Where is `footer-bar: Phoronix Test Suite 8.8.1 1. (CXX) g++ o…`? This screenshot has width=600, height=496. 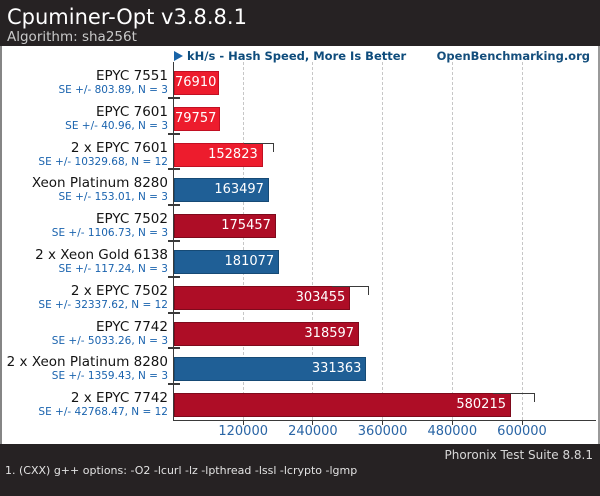 footer-bar: Phoronix Test Suite 8.8.1 1. (CXX) g++ o… is located at coordinates (300, 470).